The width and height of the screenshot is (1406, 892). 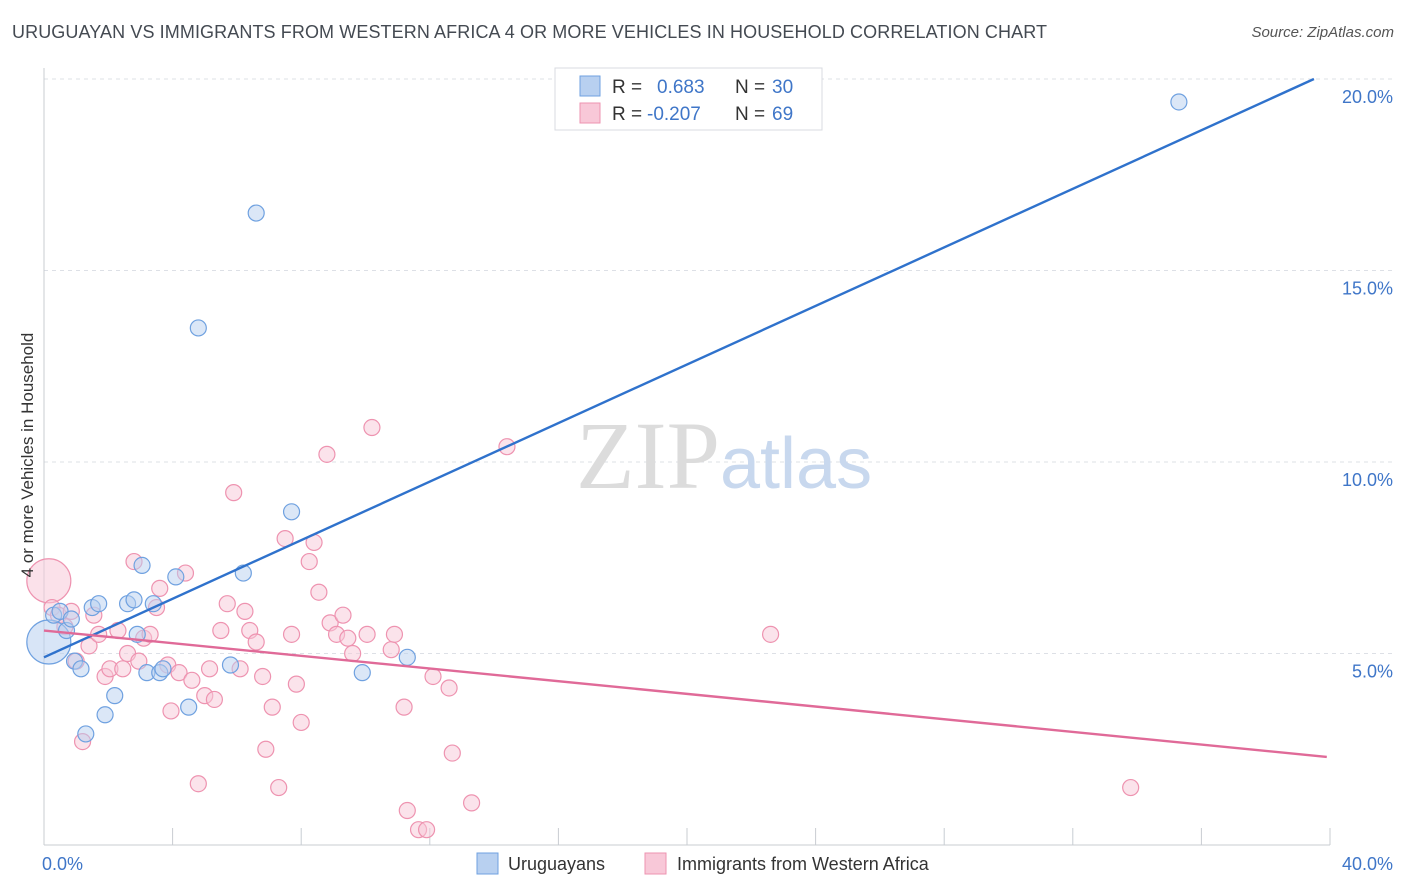 I want to click on legend-r-value: -0.207, so click(x=674, y=114).